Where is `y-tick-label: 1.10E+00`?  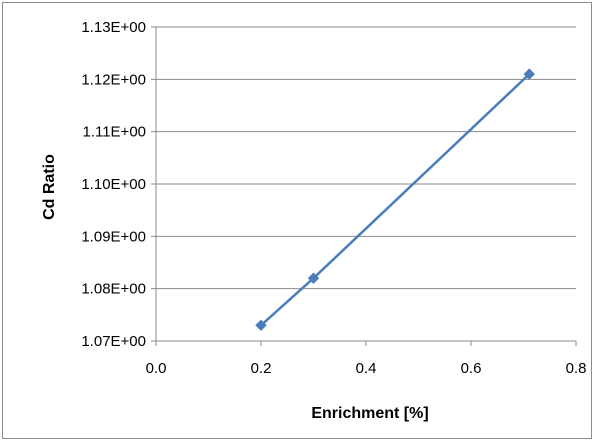
y-tick-label: 1.10E+00 is located at coordinates (113, 184).